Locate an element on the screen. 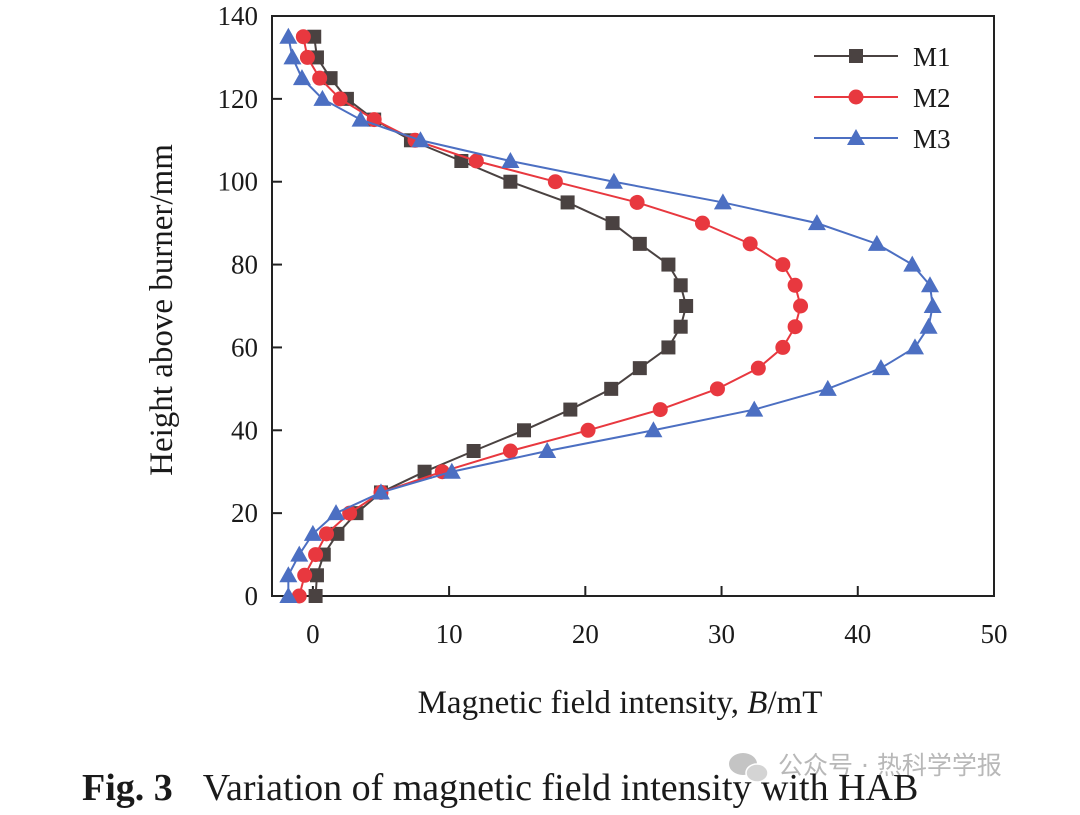 This screenshot has width=1080, height=815. wechat-icon is located at coordinates (749, 768).